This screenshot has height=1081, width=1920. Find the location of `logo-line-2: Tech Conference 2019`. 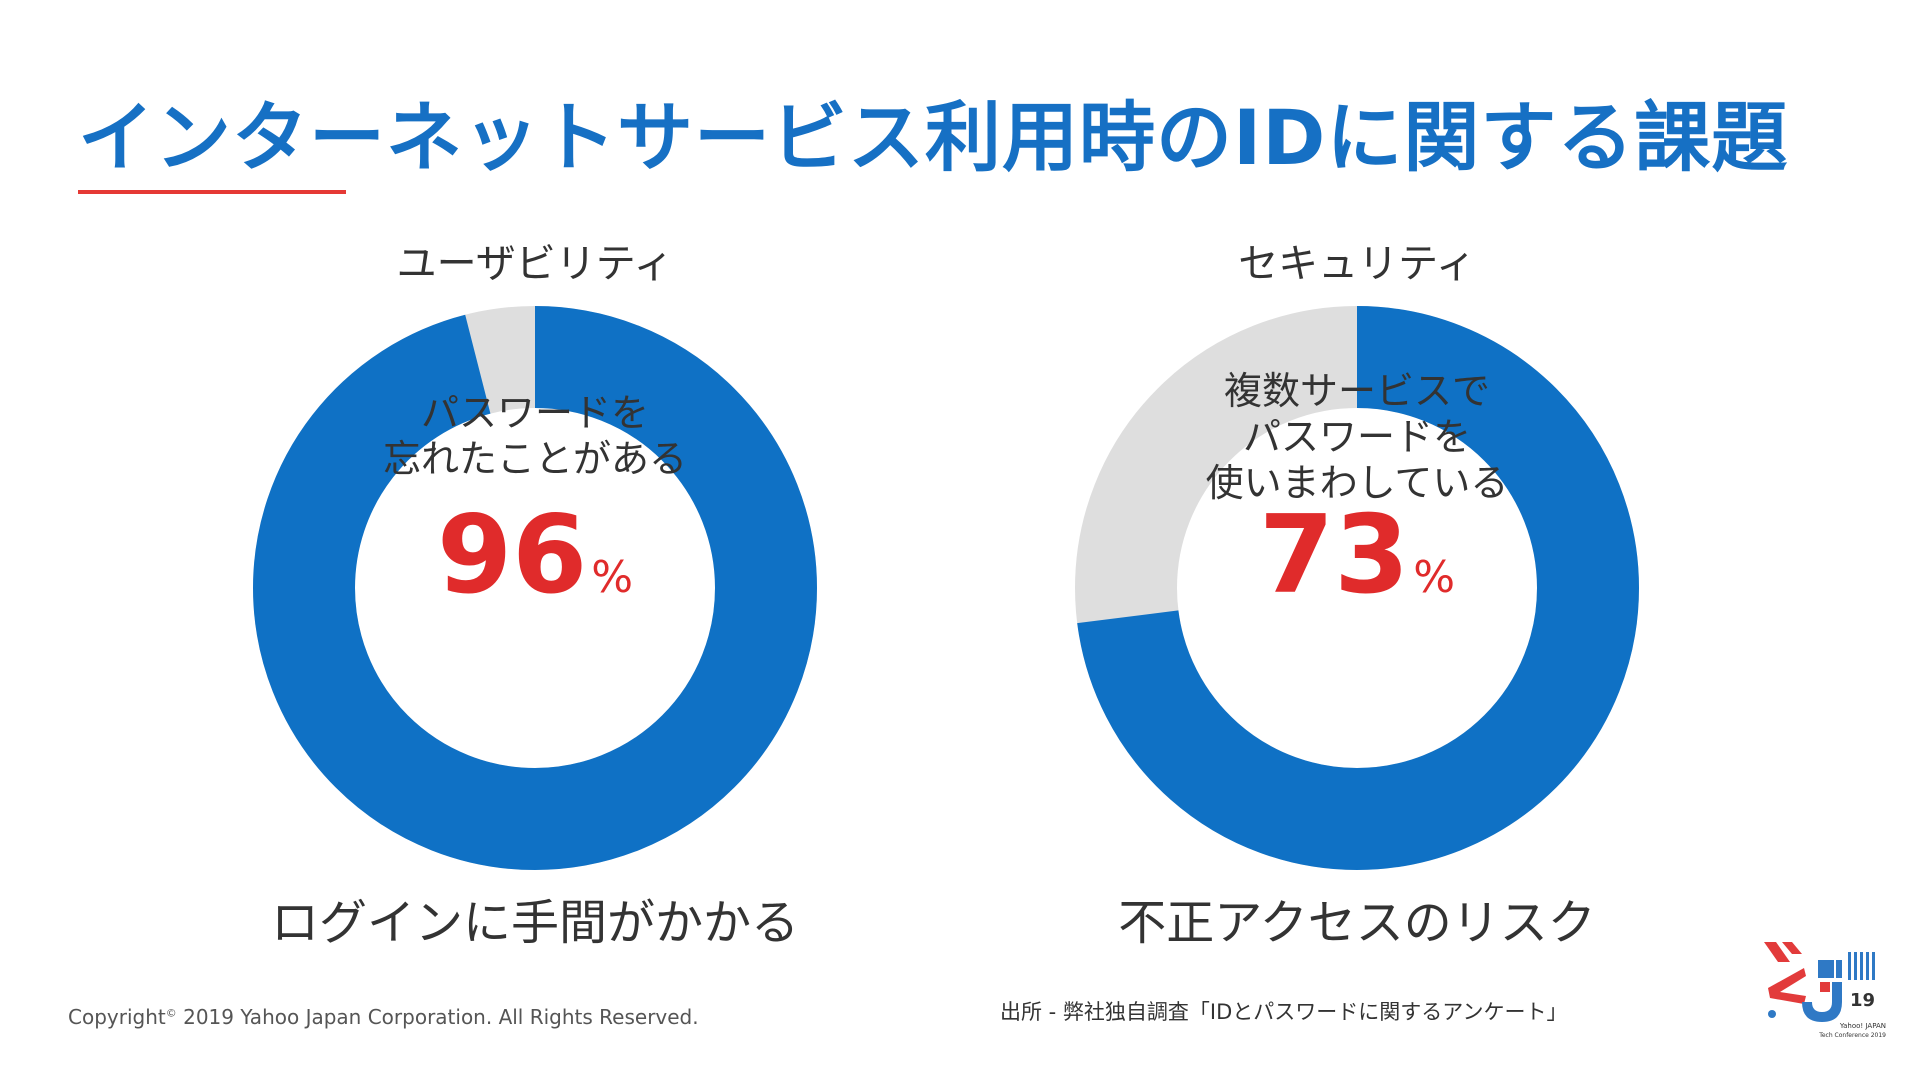

logo-line-2: Tech Conference 2019 is located at coordinates (1852, 1035).